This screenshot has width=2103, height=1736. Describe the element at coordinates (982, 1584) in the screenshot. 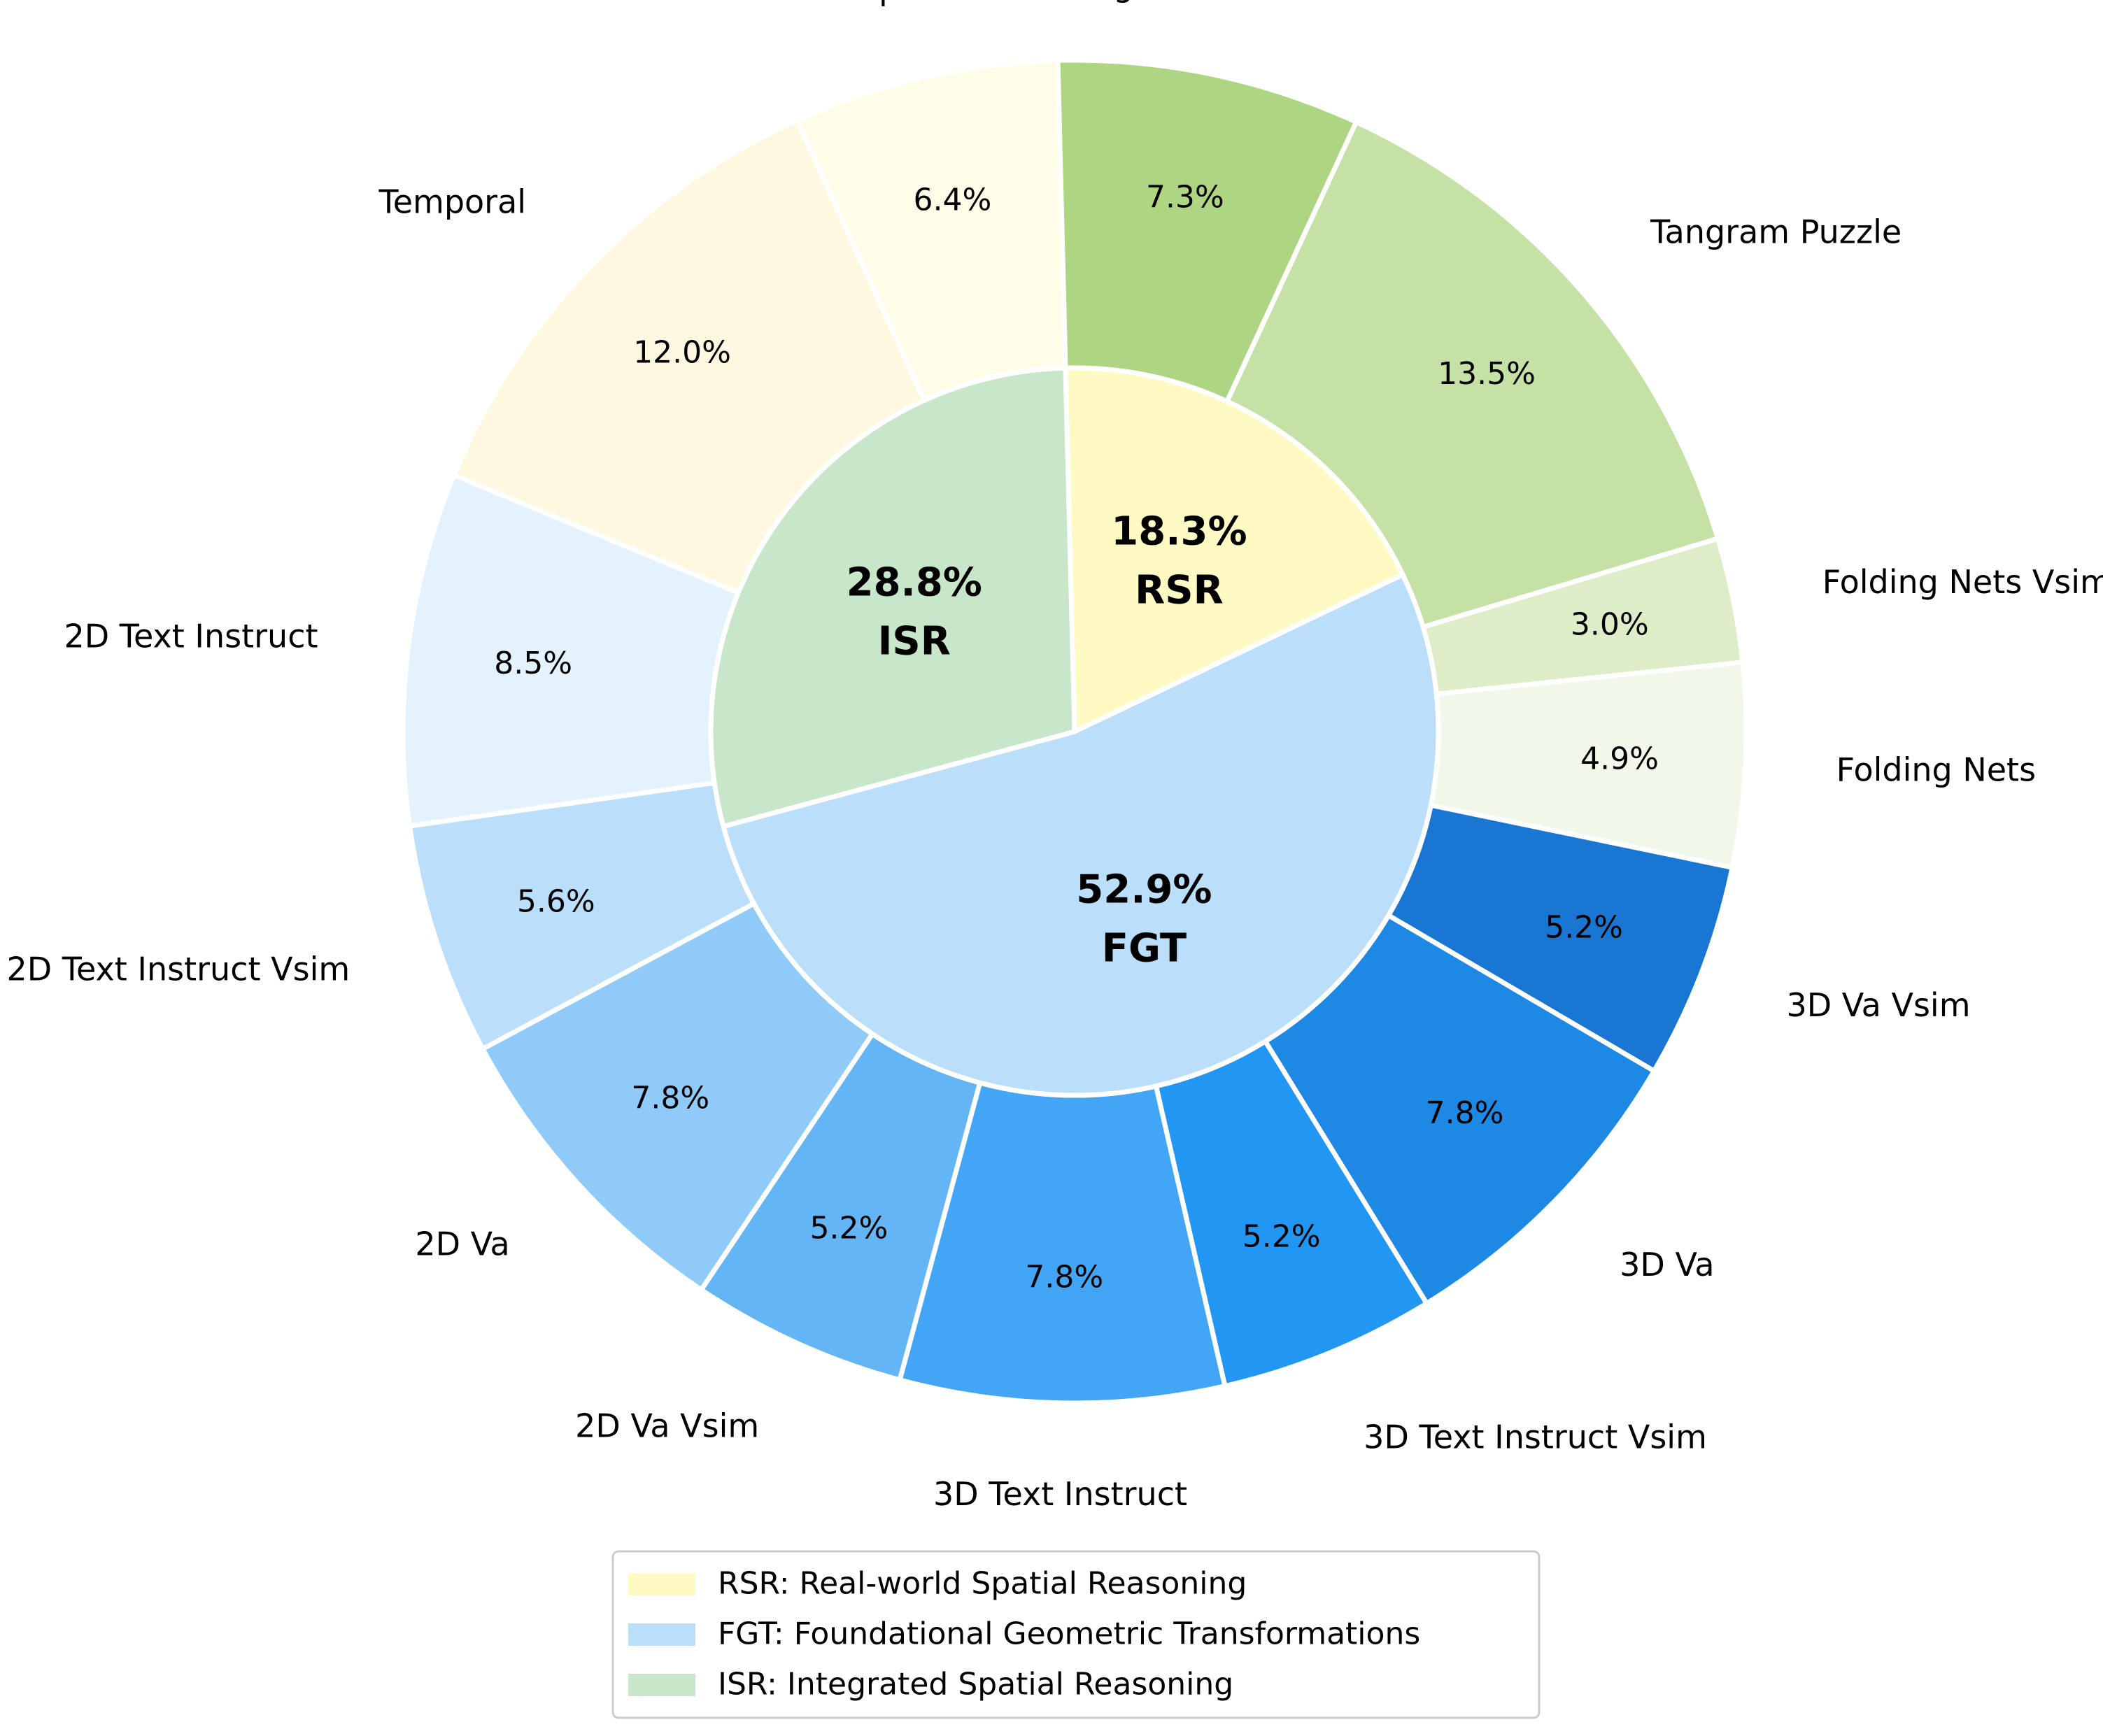

I see `legend-entry: RSR: Real-world Spatial Reasoning` at that location.